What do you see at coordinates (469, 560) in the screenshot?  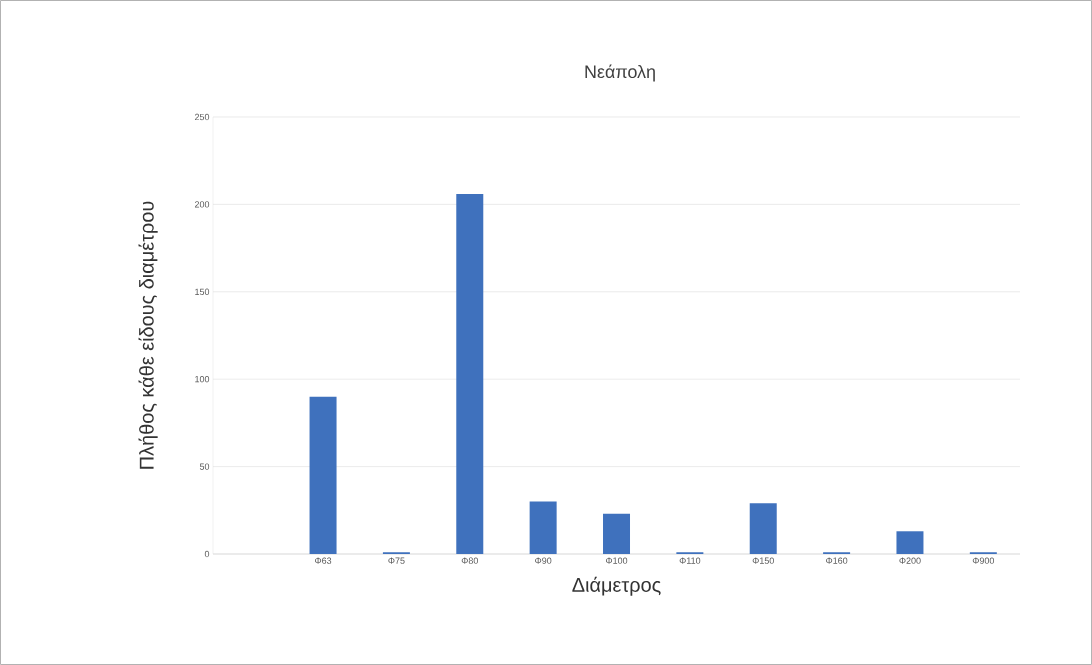 I see `x-tick-label: Φ80` at bounding box center [469, 560].